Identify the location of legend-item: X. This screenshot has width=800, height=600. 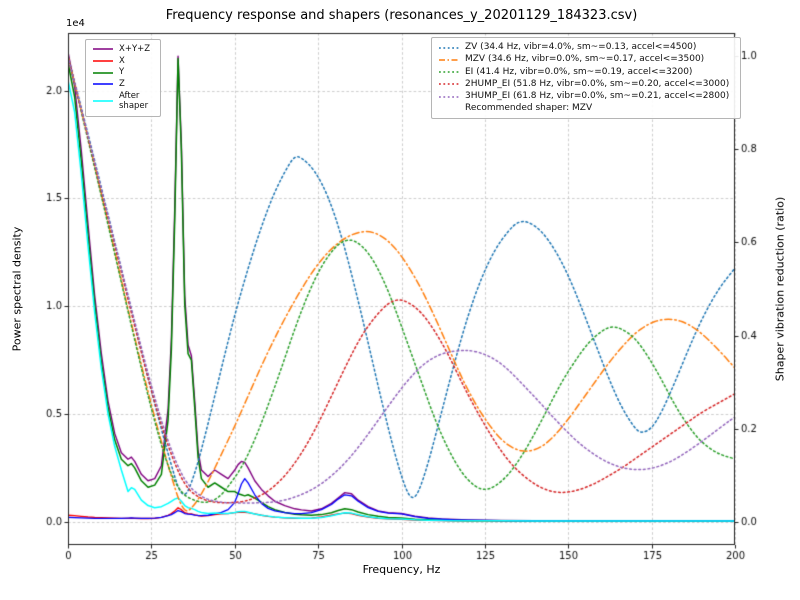
(123, 61).